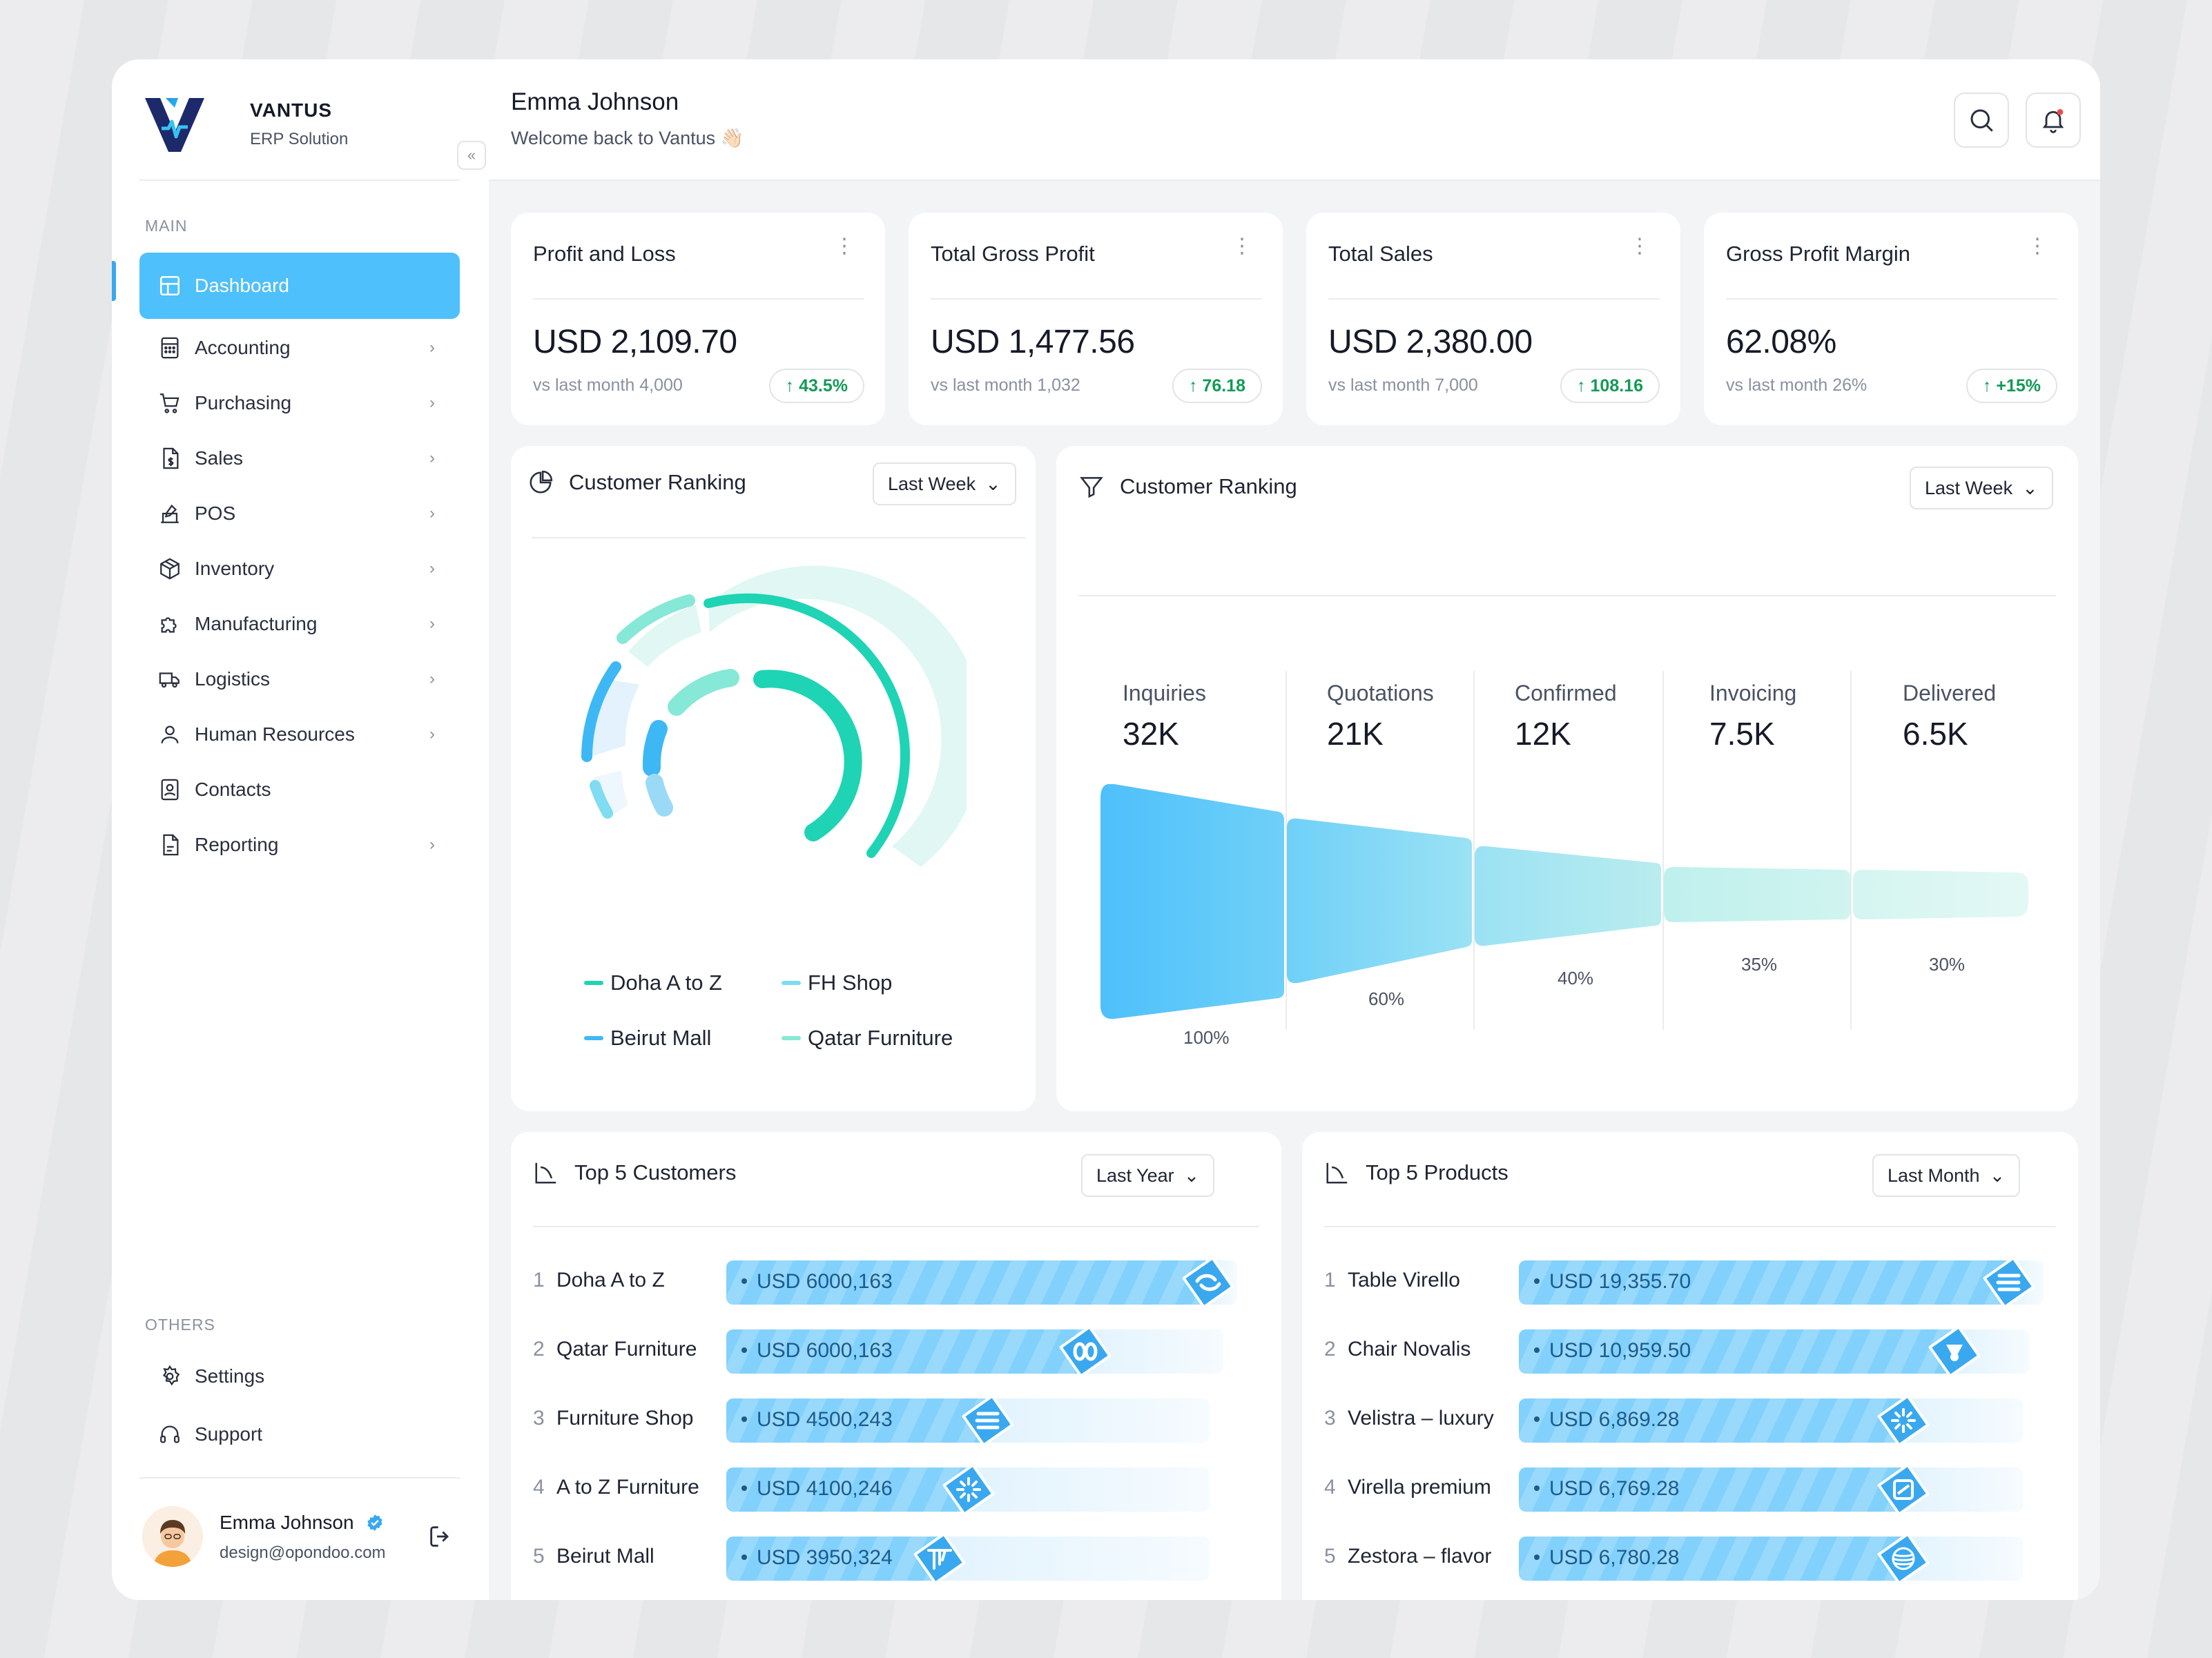 This screenshot has height=1658, width=2212. What do you see at coordinates (608, 385) in the screenshot?
I see `kpi-previous: vs last month 4,000` at bounding box center [608, 385].